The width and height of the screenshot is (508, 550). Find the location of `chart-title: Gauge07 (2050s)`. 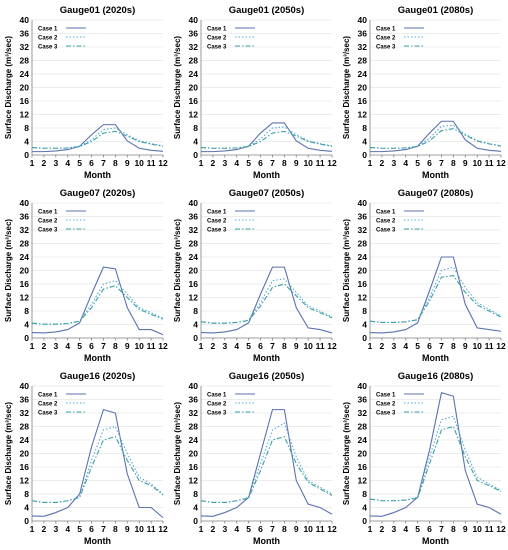

chart-title: Gauge07 (2050s) is located at coordinates (267, 193).